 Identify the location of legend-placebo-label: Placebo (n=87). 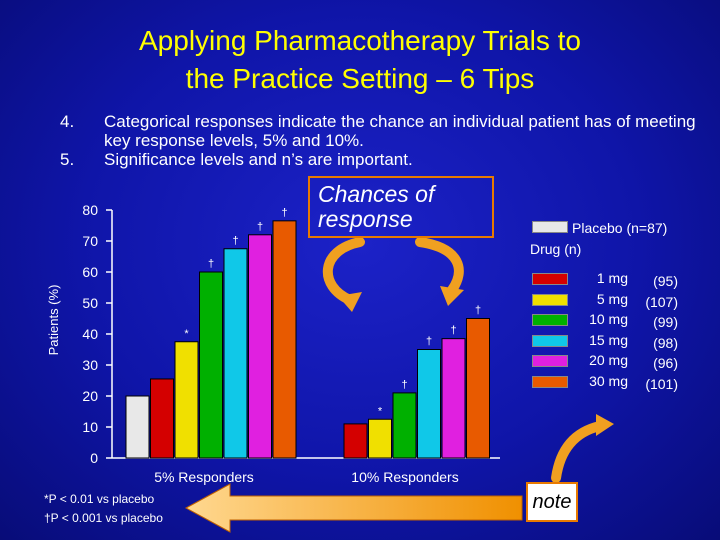
(620, 228).